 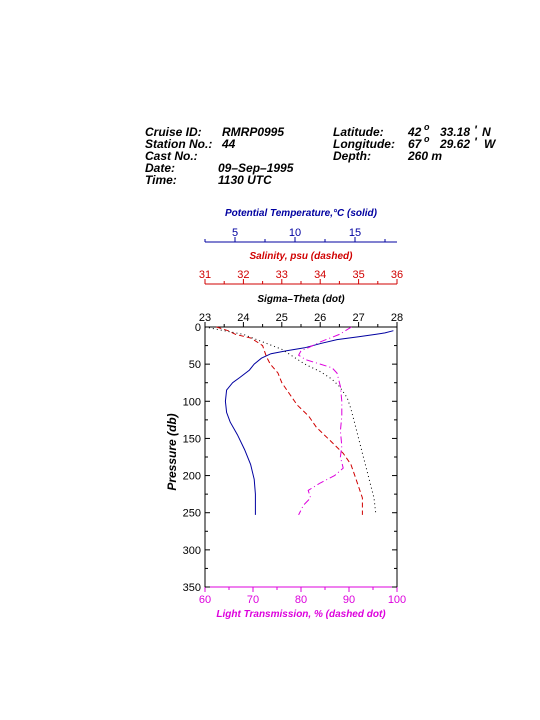 I want to click on cruise-id-label: Cruise ID:, so click(x=173, y=132).